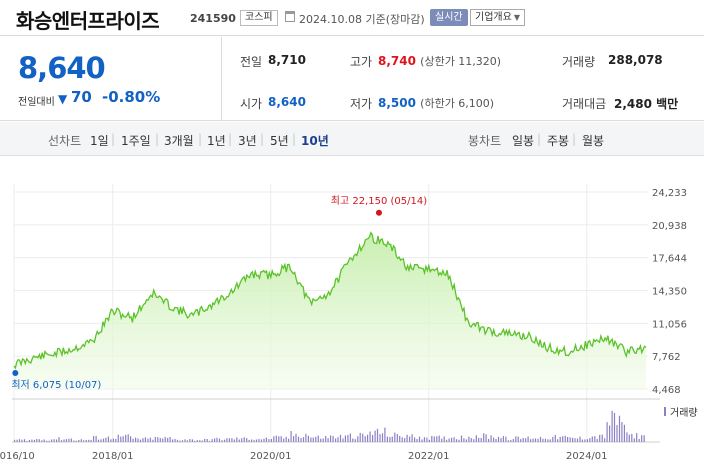  What do you see at coordinates (669, 226) in the screenshot?
I see `y-tick-label: 20,938` at bounding box center [669, 226].